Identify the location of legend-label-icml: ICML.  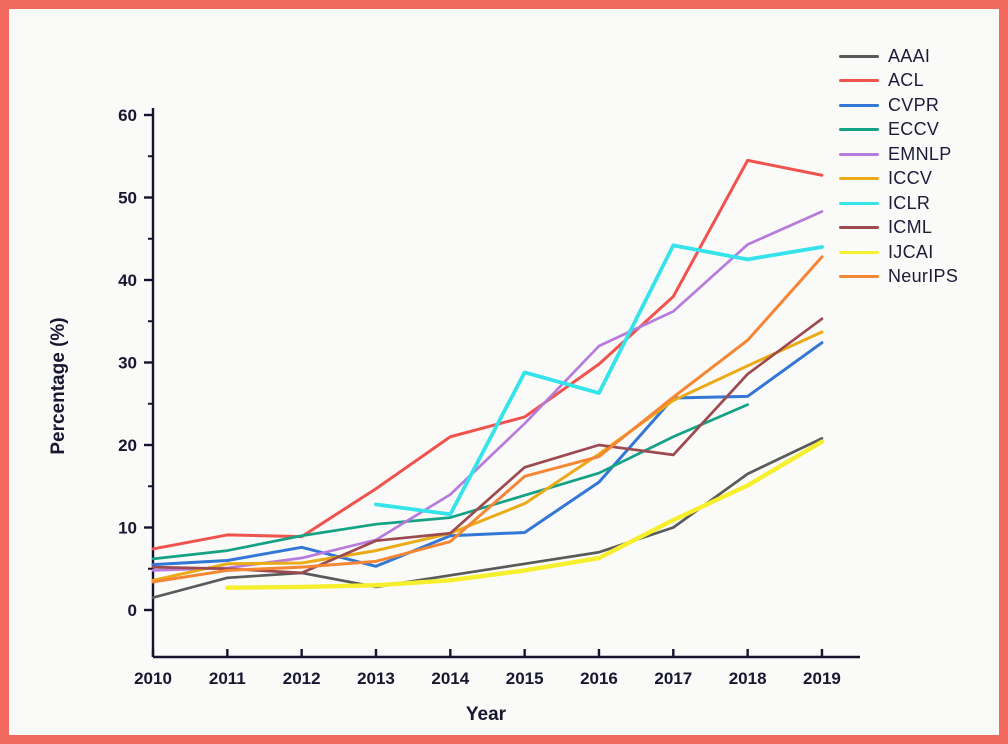
(910, 227).